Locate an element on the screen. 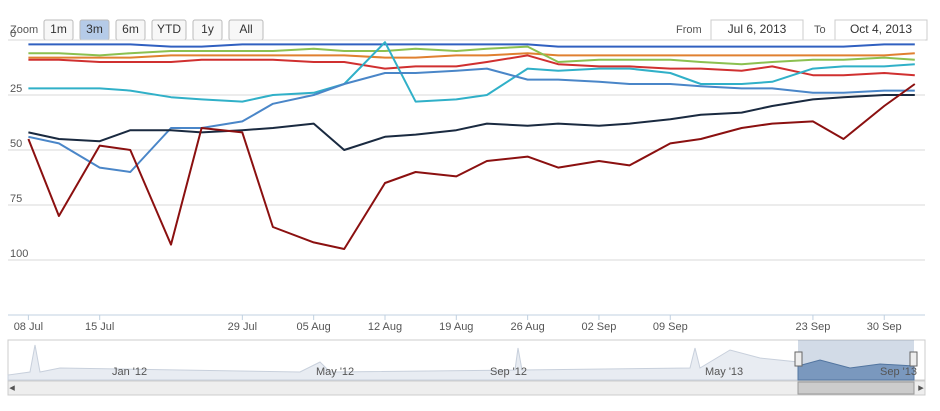 This screenshot has width=940, height=411. from-value: Jul 6, 2013 is located at coordinates (757, 29).